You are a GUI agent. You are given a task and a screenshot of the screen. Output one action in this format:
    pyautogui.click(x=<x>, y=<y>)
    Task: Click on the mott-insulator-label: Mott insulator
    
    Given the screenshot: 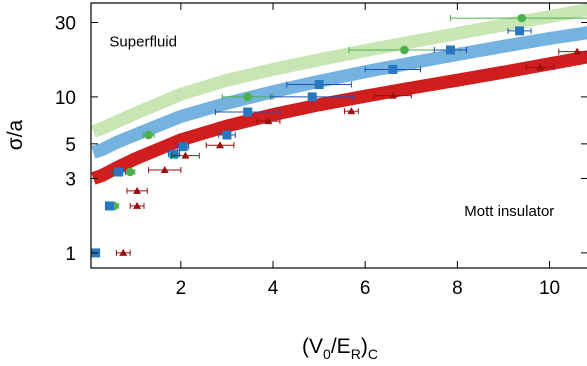 What is the action you would take?
    pyautogui.click(x=509, y=211)
    